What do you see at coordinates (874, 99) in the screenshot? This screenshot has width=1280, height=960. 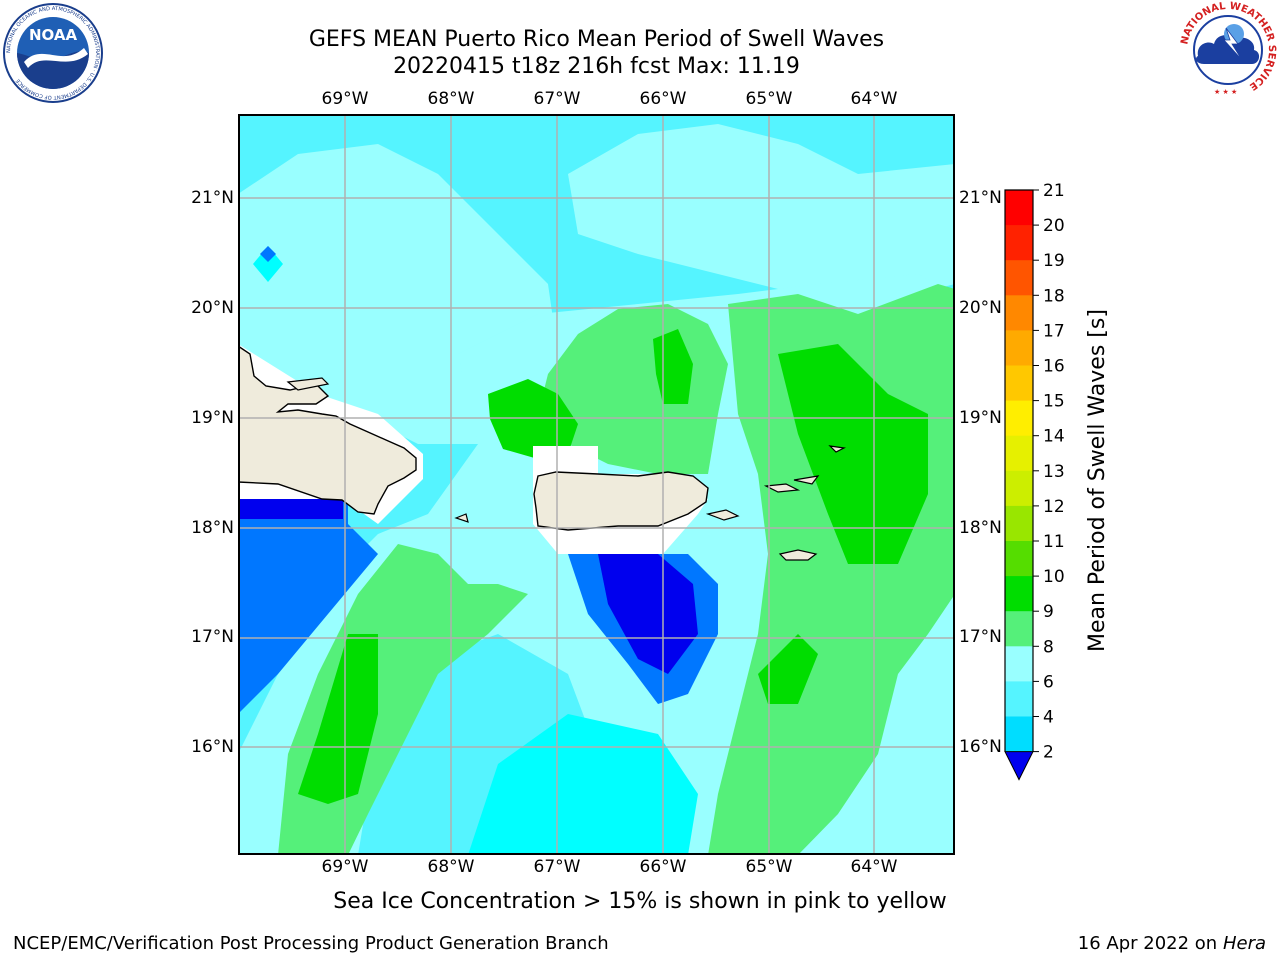 I see `lon-label-top-64w: 64°W` at bounding box center [874, 99].